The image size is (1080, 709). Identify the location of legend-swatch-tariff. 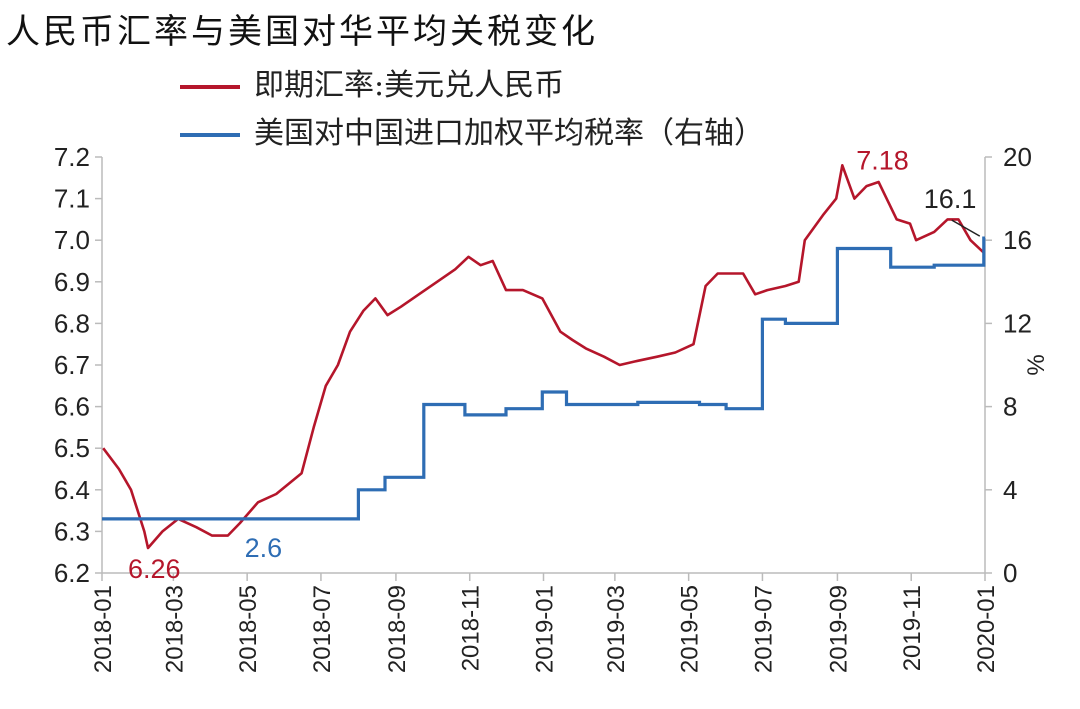
(210, 135).